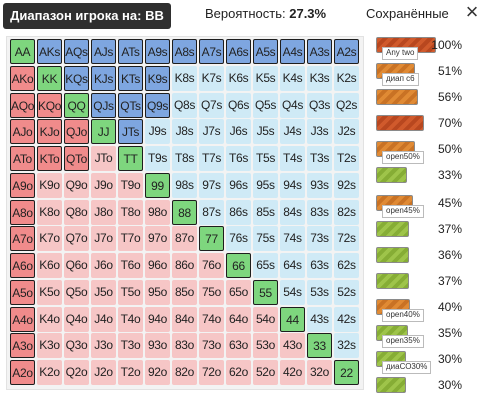 The height and width of the screenshot is (408, 489). Describe the element at coordinates (130, 185) in the screenshot. I see `hand-cell-t9o: T9o` at that location.